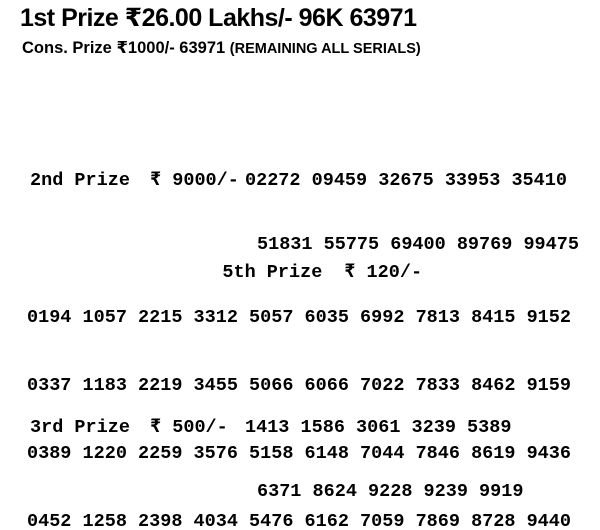  What do you see at coordinates (325, 49) in the screenshot?
I see `consolation-prize-note: (REMAINING ALL SERIALS)` at bounding box center [325, 49].